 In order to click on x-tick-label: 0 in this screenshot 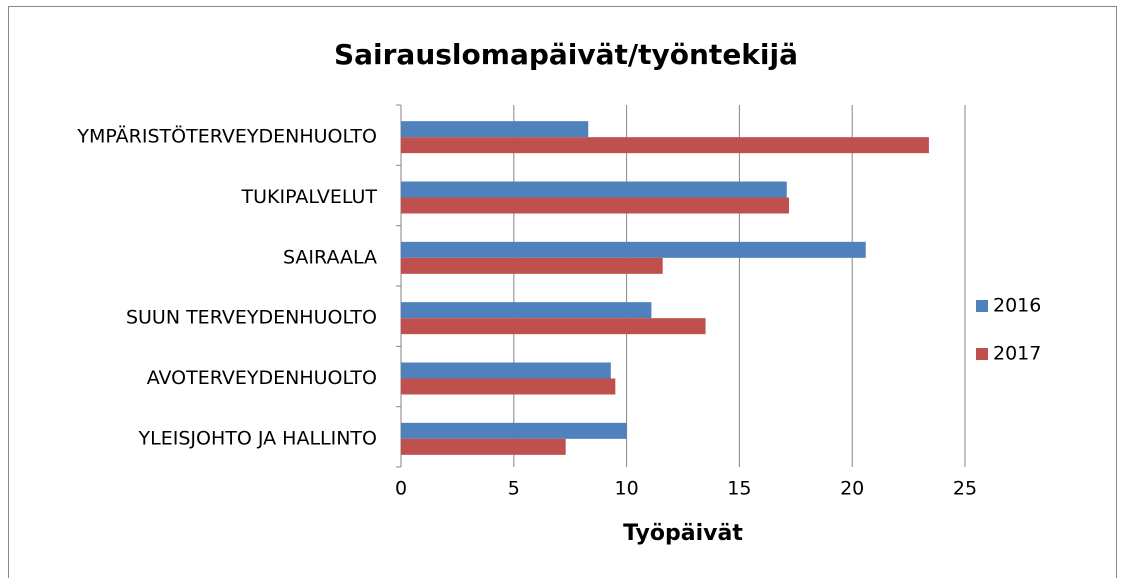, I will do `click(401, 489)`.